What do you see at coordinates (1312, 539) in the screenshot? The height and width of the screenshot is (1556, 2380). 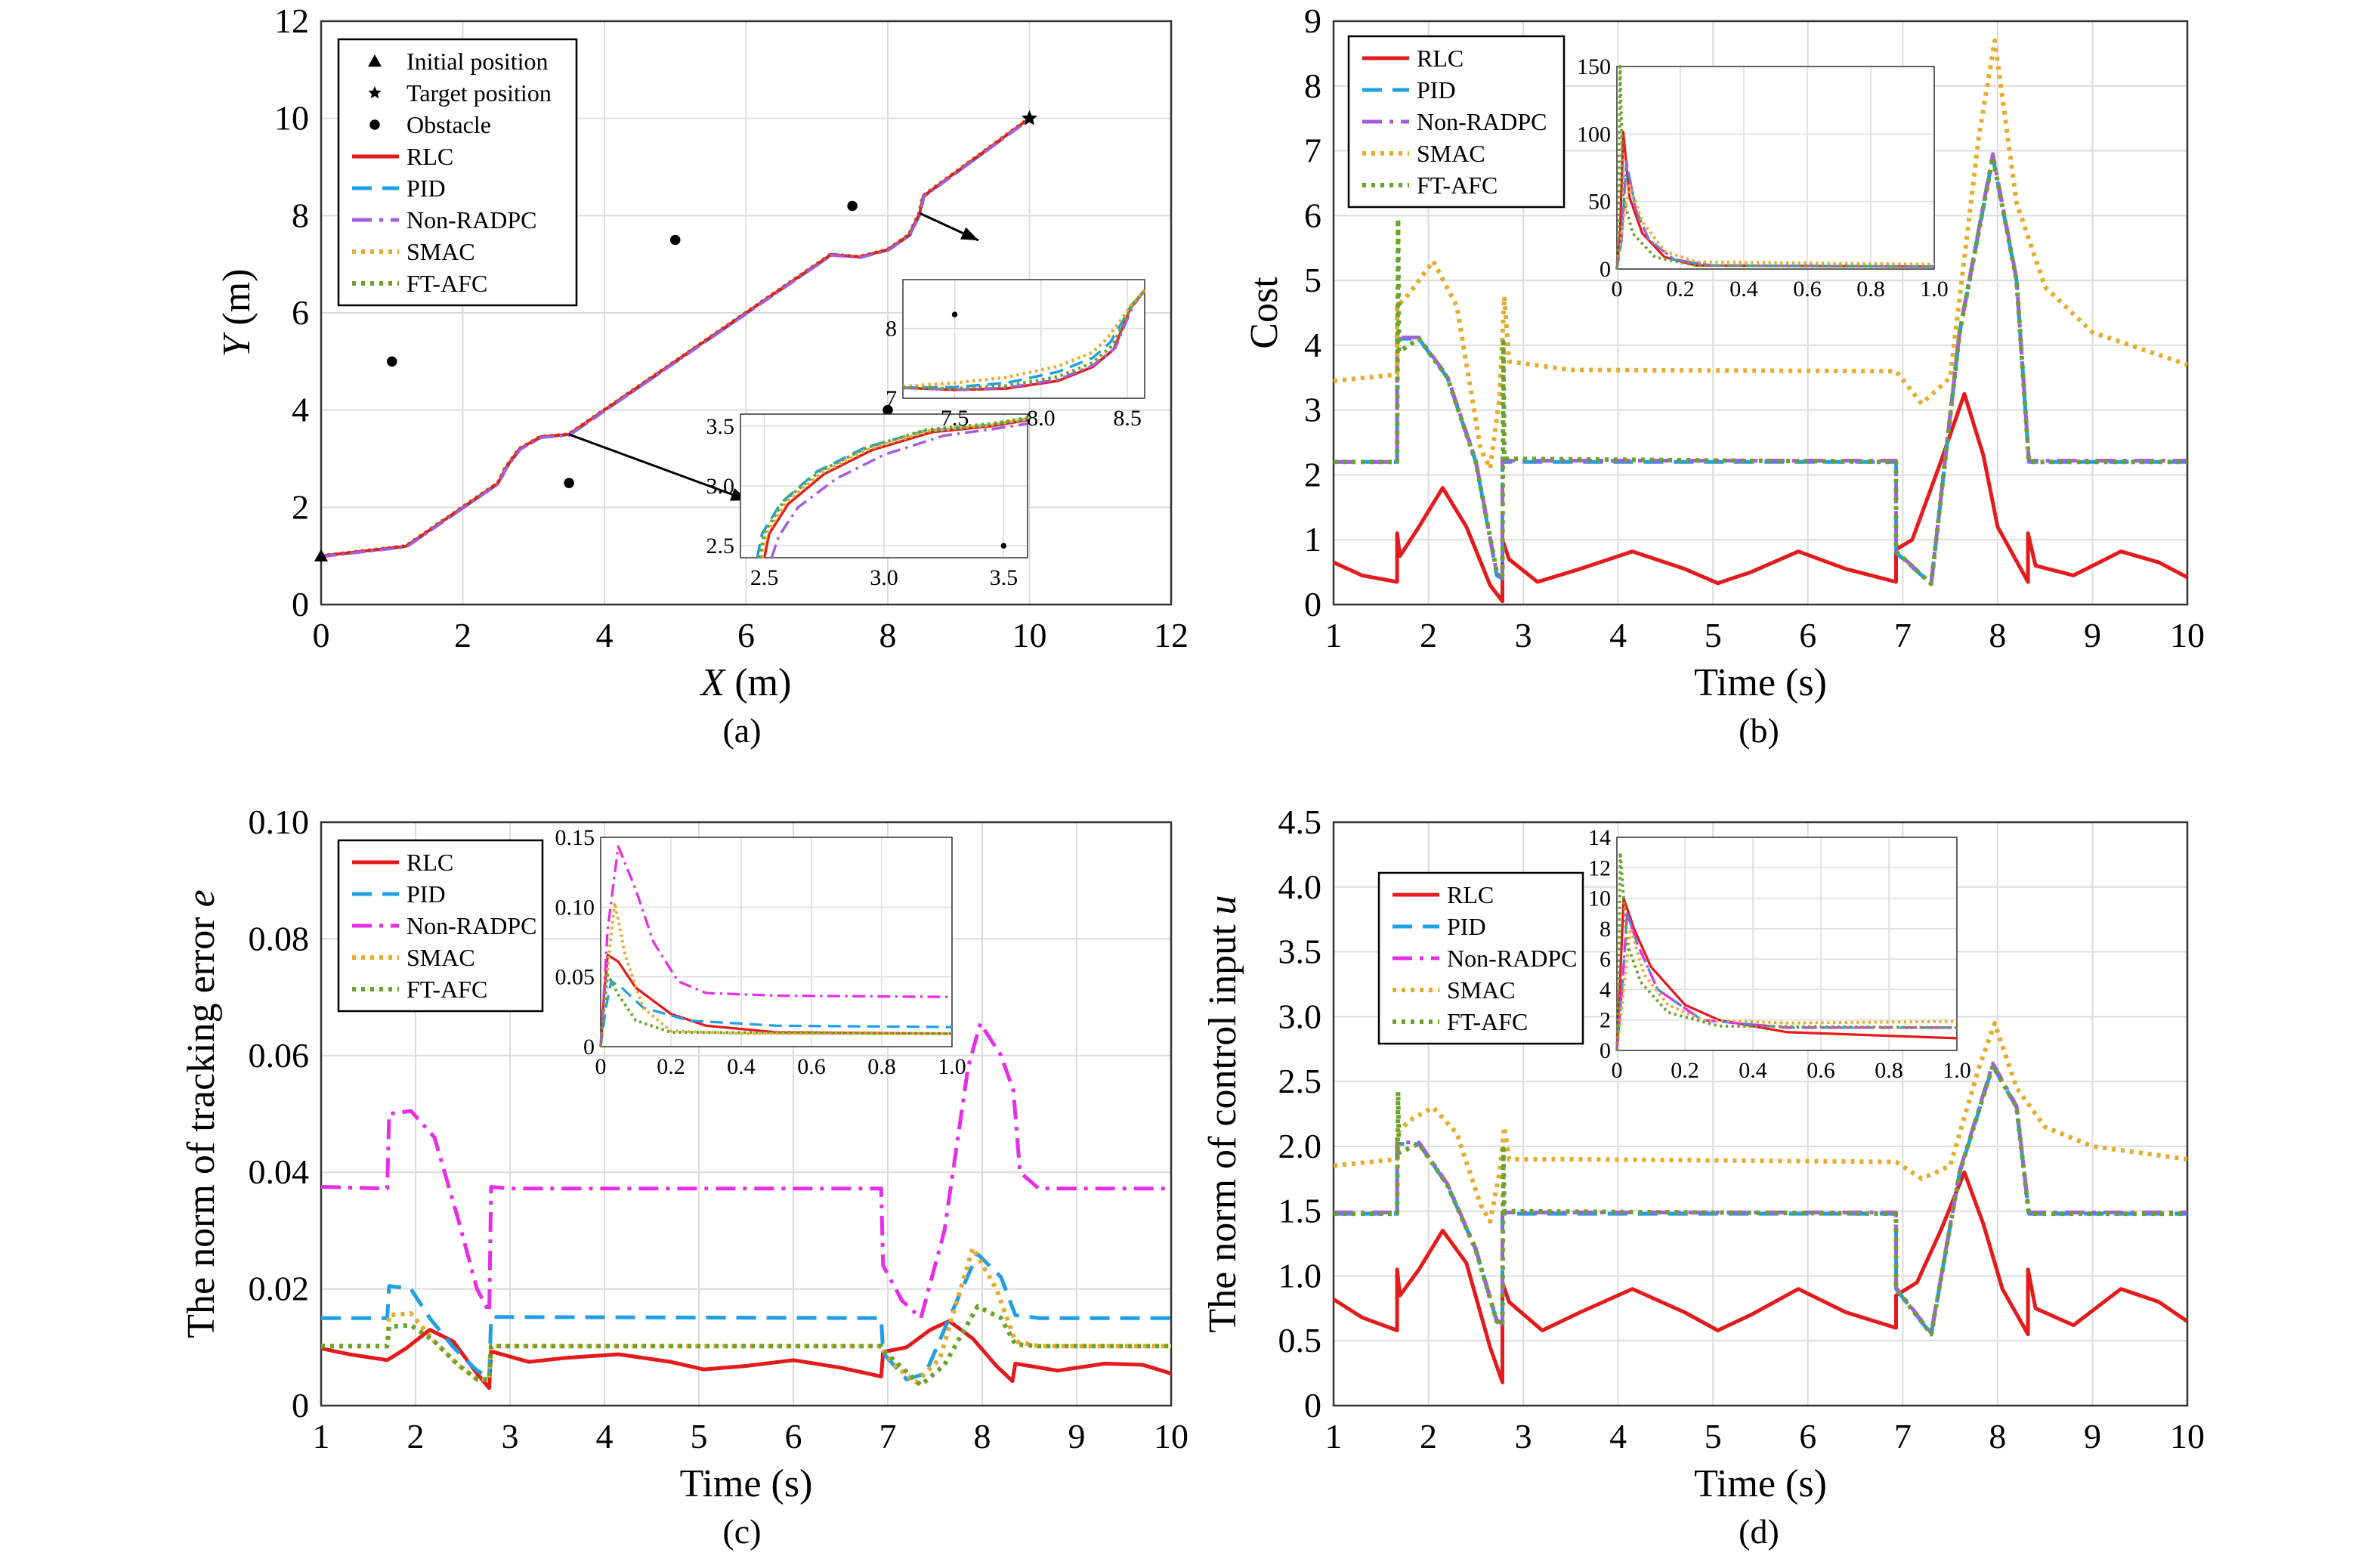 I see `panel-b-y-tick-label: 1` at bounding box center [1312, 539].